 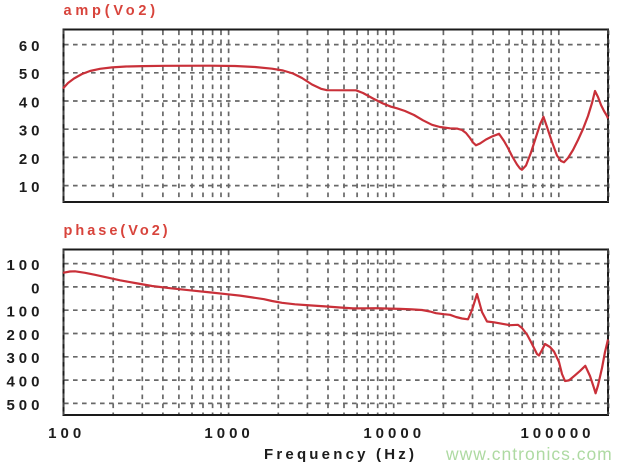 What do you see at coordinates (31, 131) in the screenshot?
I see `svg-text: 30` at bounding box center [31, 131].